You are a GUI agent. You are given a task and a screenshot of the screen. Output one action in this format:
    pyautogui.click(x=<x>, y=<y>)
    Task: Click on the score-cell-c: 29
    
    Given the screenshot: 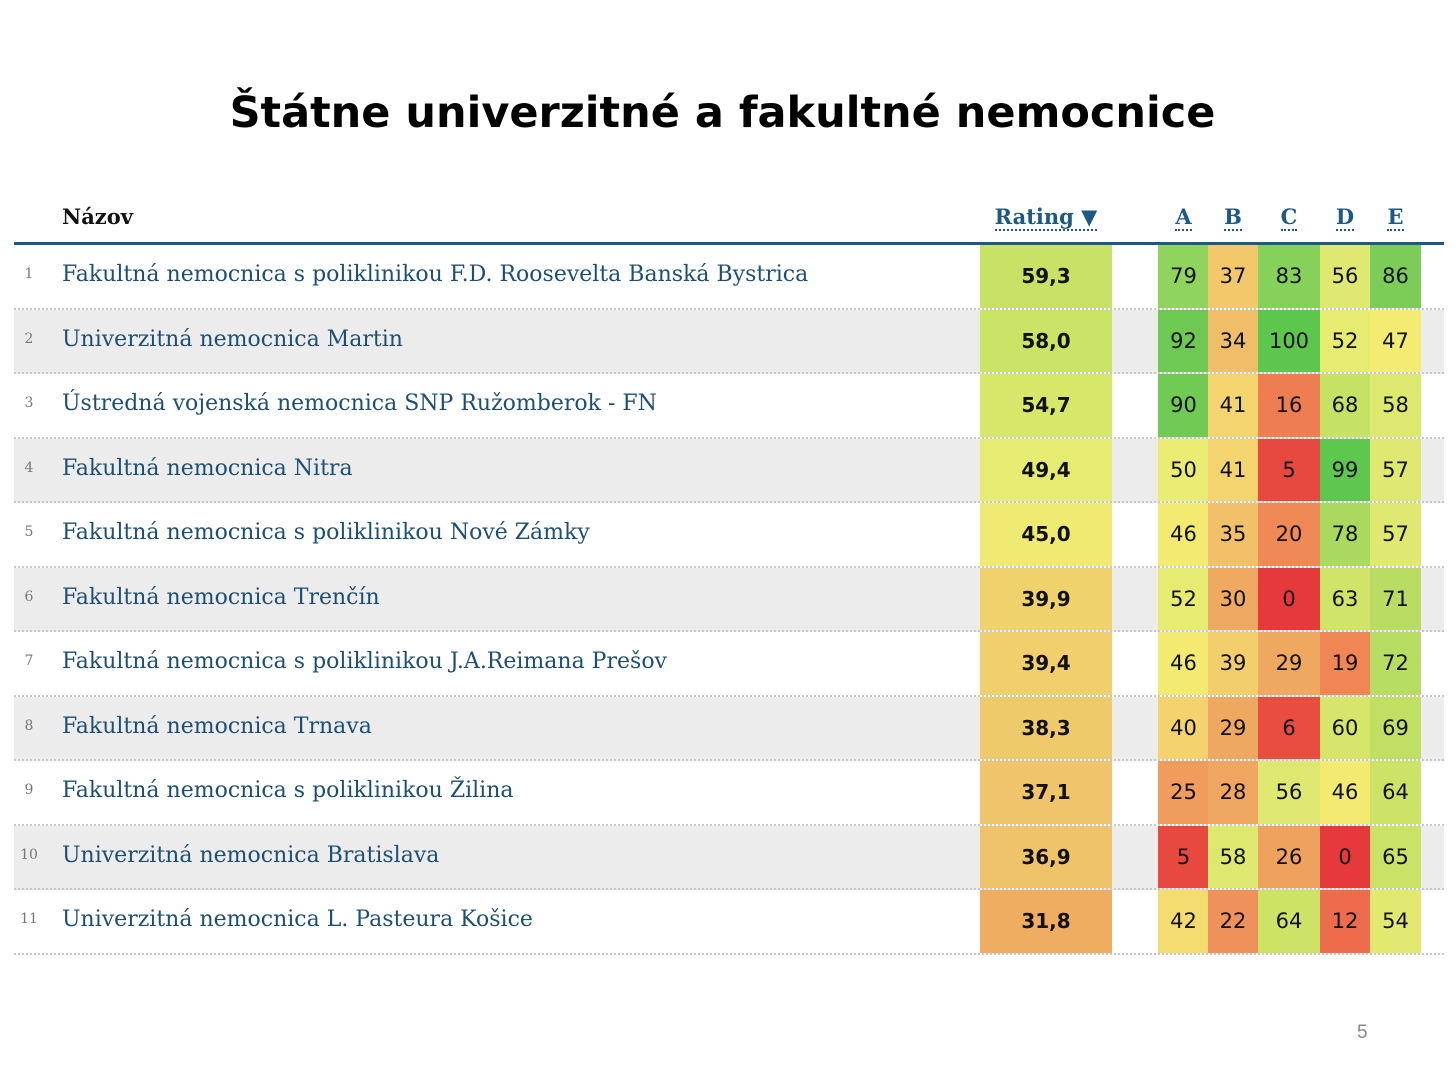 What is the action you would take?
    pyautogui.click(x=1289, y=663)
    